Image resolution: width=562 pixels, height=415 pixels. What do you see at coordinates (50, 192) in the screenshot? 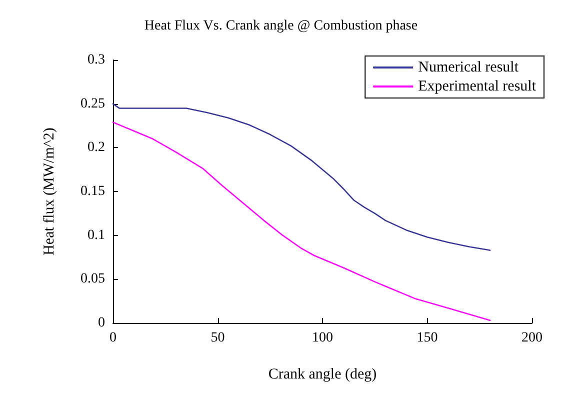
I see `y-axis-title: Heat flux (MW/m^2)` at bounding box center [50, 192].